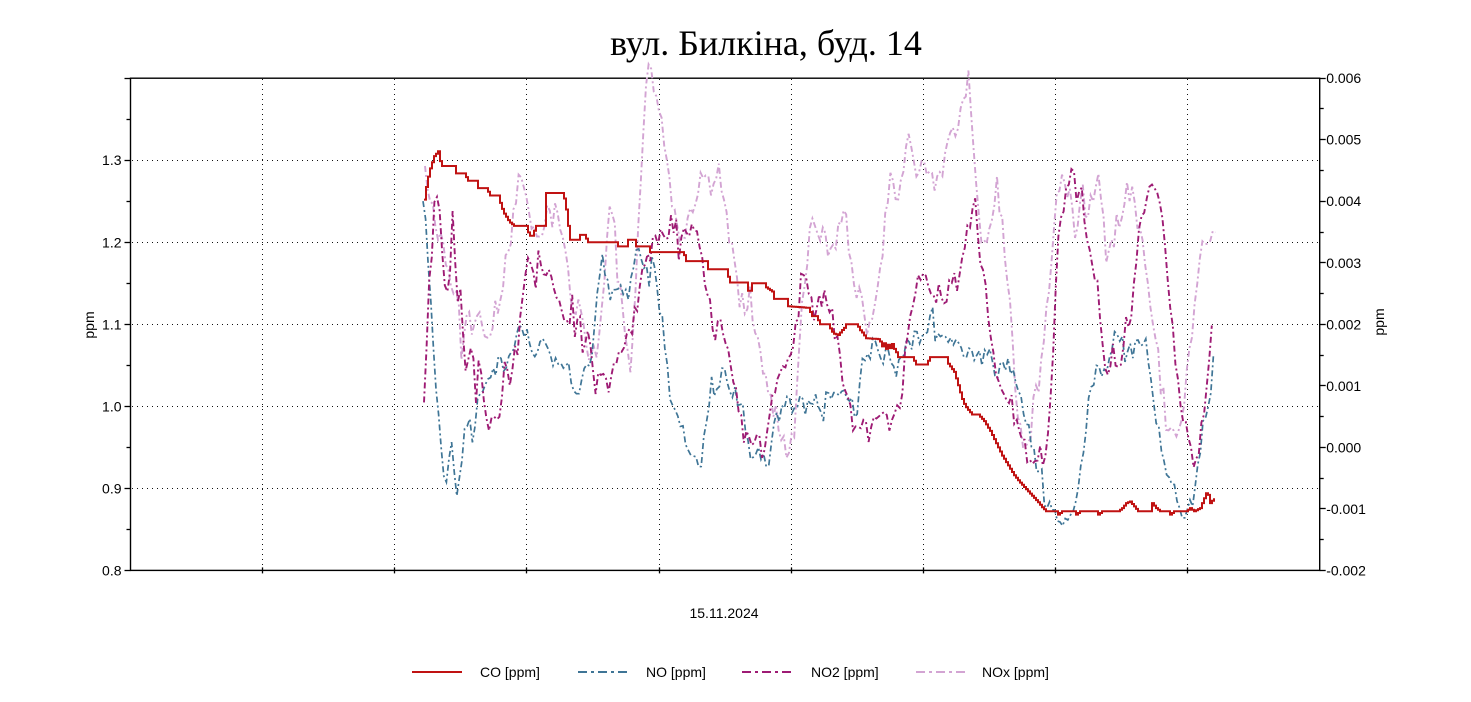 The height and width of the screenshot is (702, 1471). Describe the element at coordinates (1343, 78) in the screenshot. I see `svg-text: 0.006` at that location.